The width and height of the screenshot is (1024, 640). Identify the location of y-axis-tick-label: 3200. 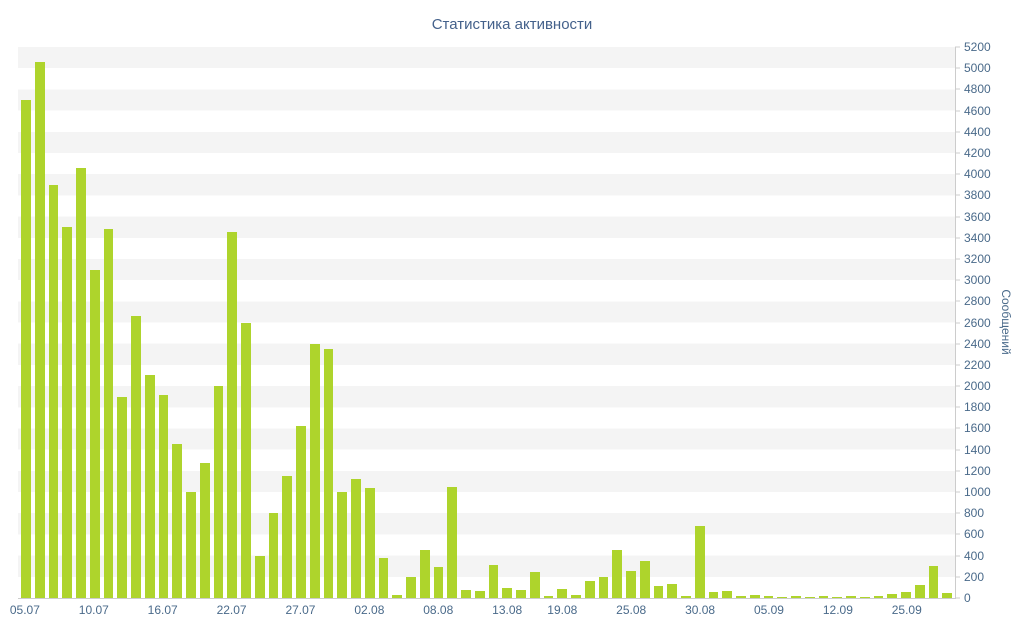
(977, 258).